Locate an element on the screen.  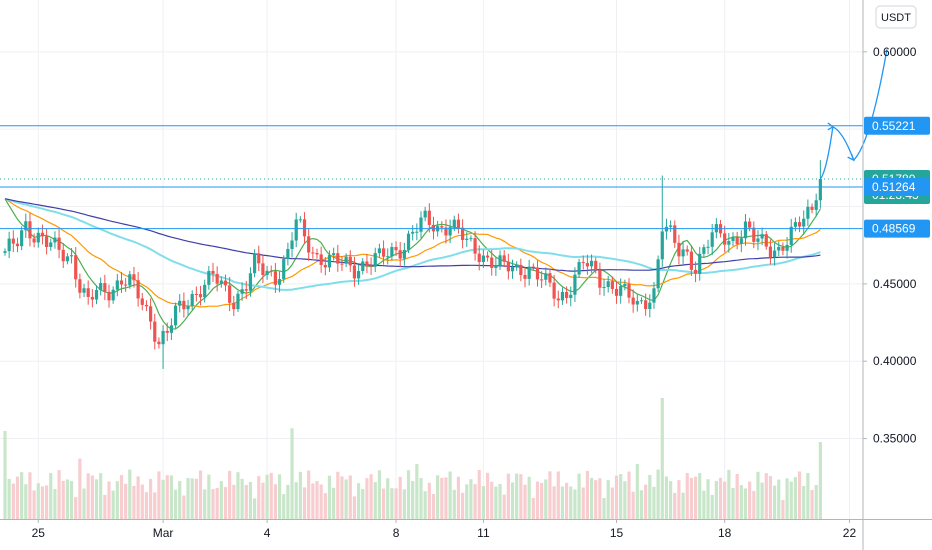
currency-badge is located at coordinates (896, 17).